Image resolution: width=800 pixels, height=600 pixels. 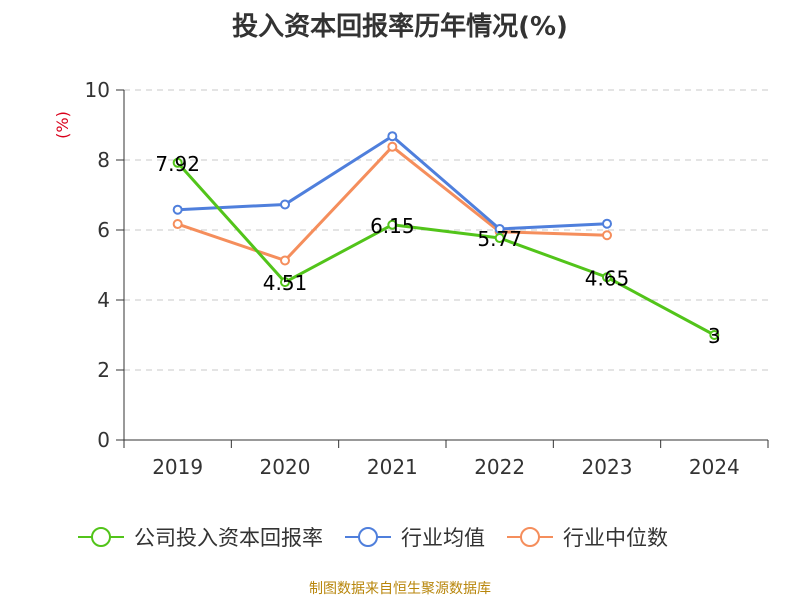 I want to click on x-tick-label: 2023, so click(x=607, y=467).